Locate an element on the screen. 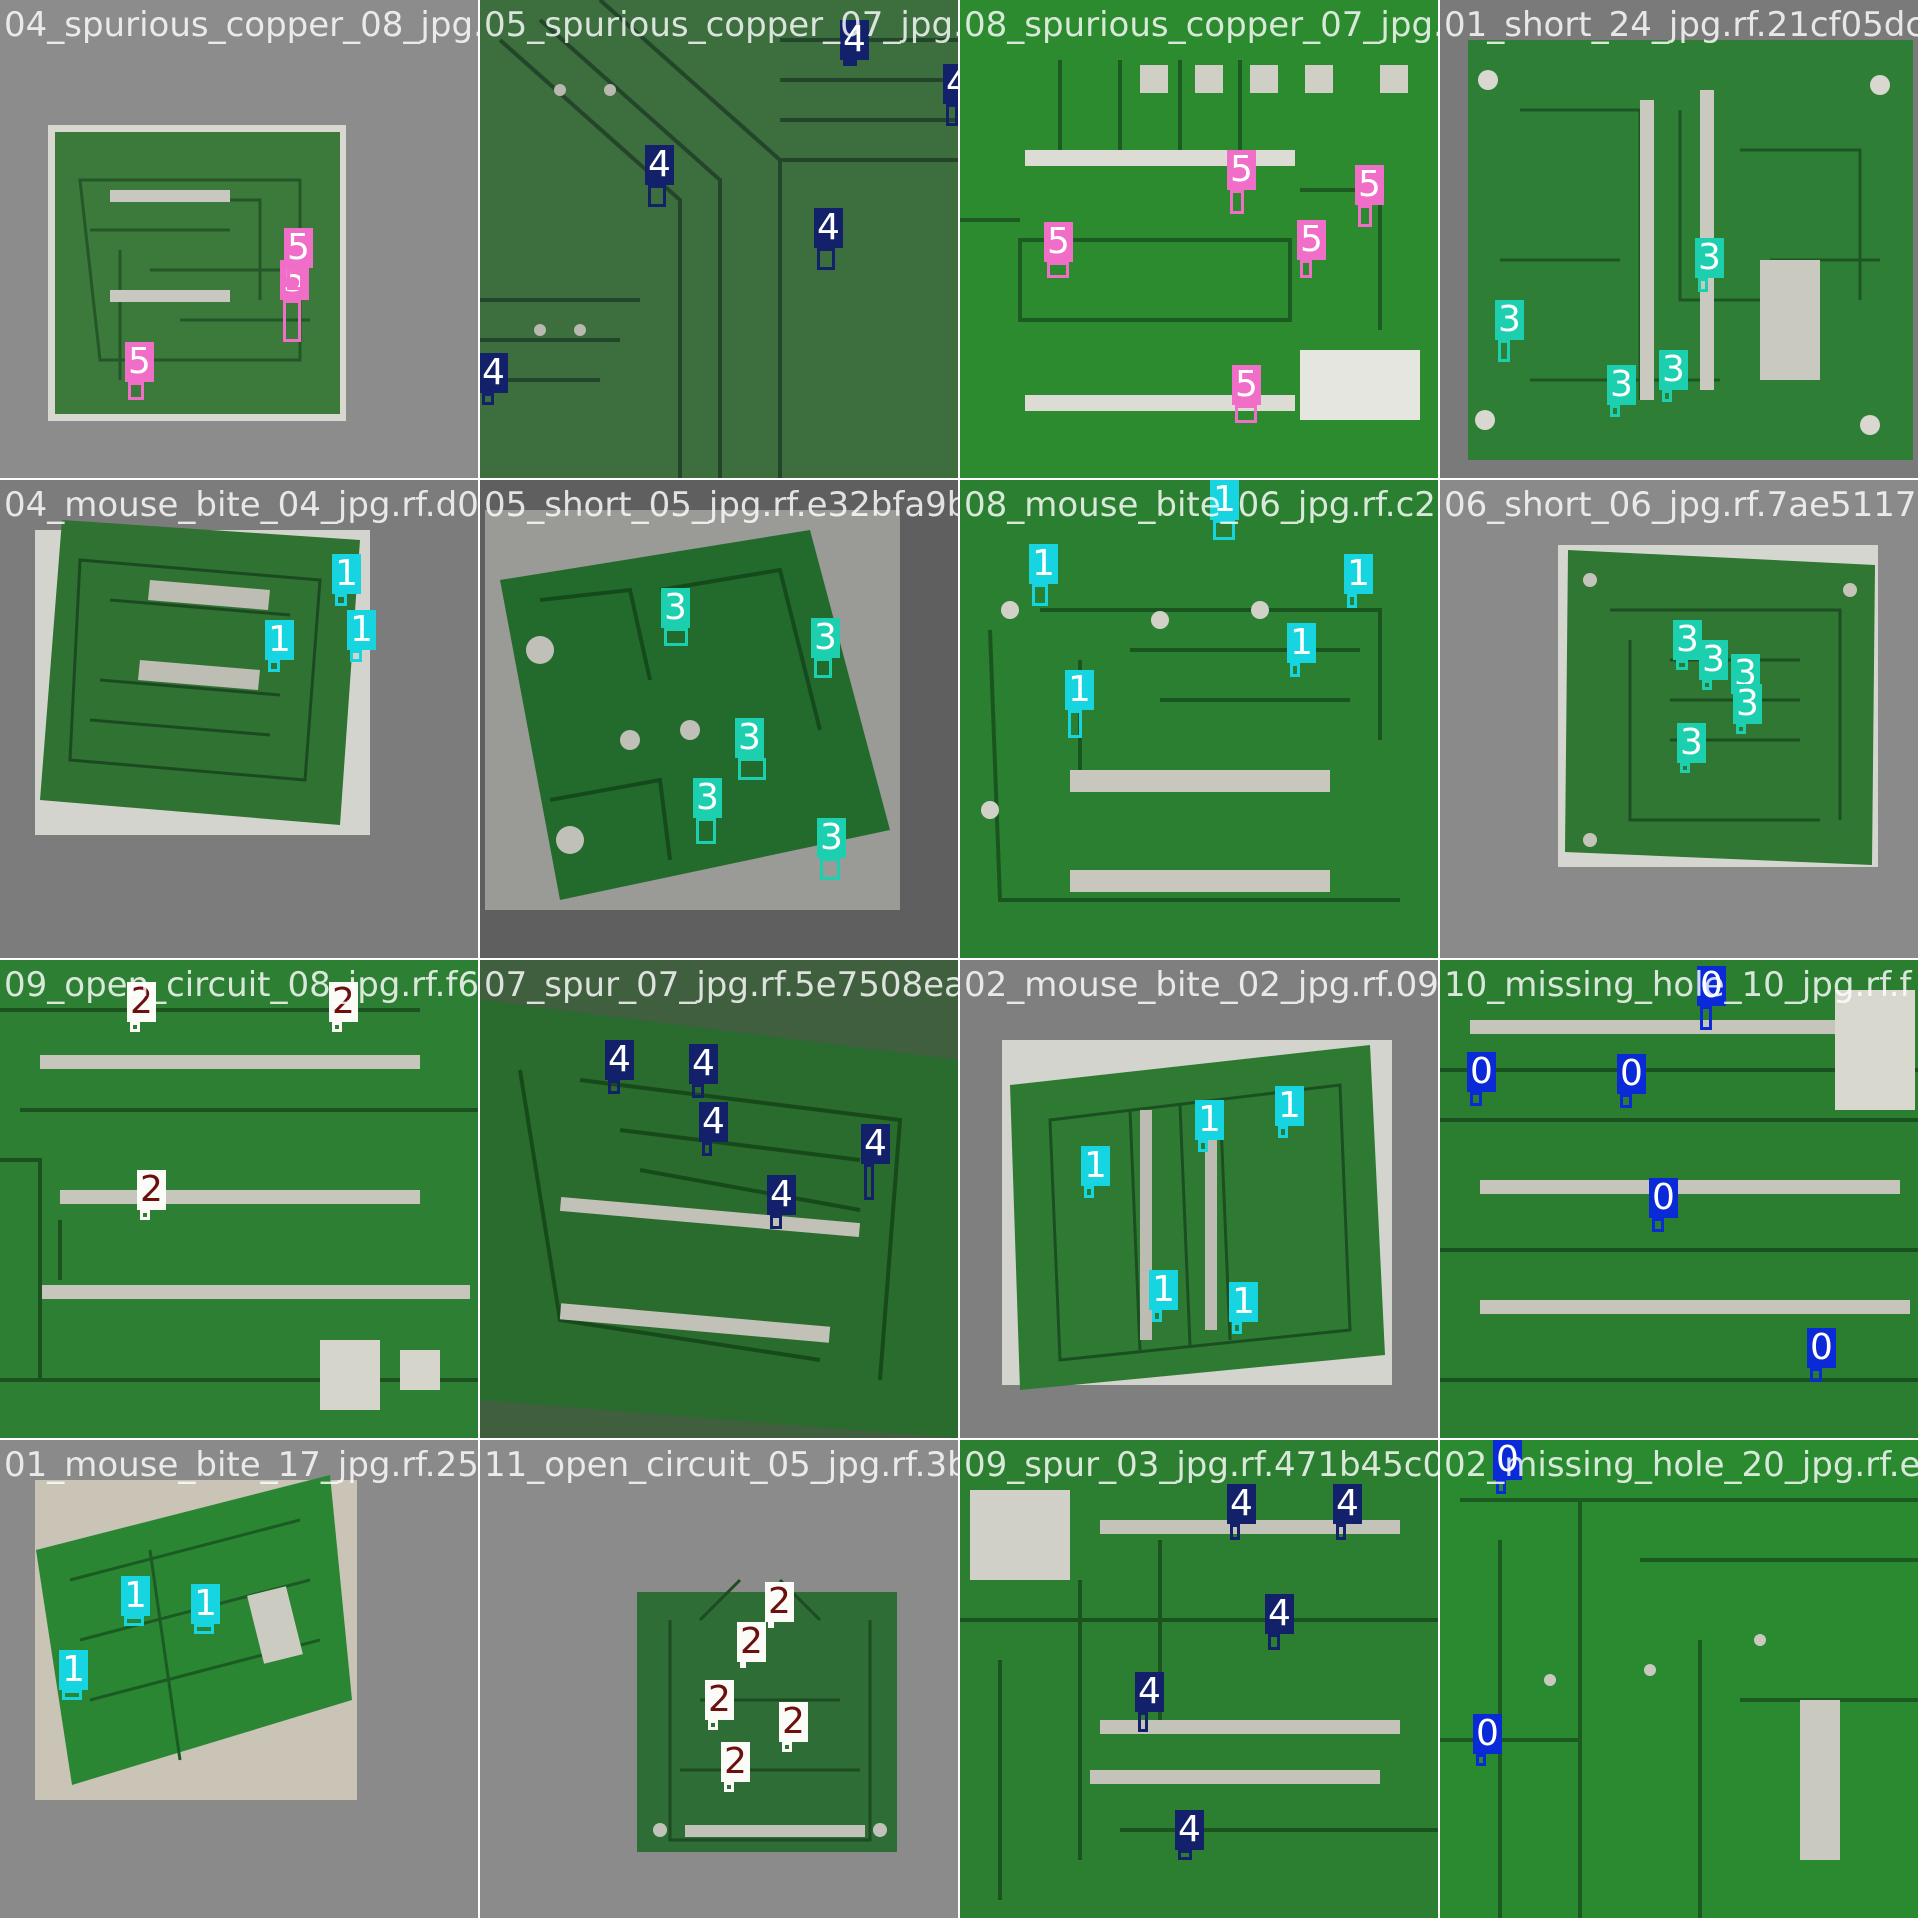  tile-9: 07_spur_07_jpg.rf.5e7508ea75 4 4 4 4 4 is located at coordinates (719, 1199).